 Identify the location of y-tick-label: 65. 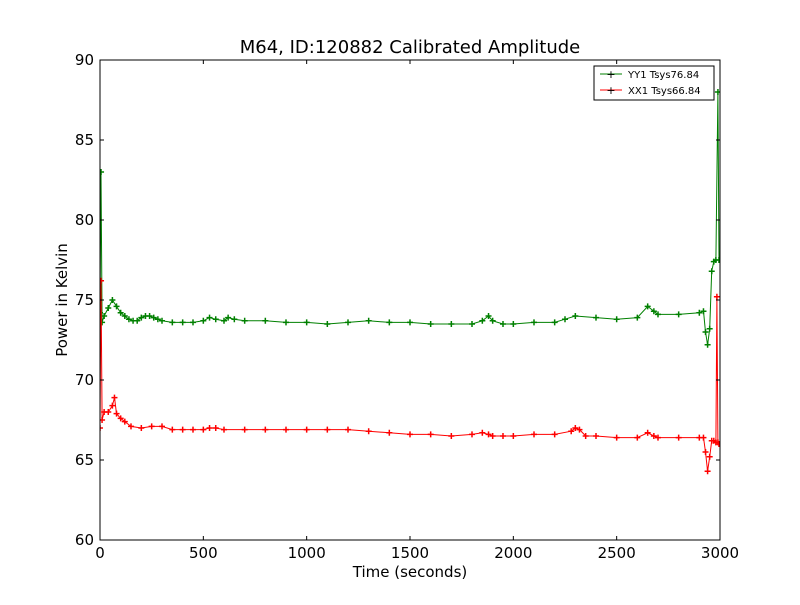
(84, 460).